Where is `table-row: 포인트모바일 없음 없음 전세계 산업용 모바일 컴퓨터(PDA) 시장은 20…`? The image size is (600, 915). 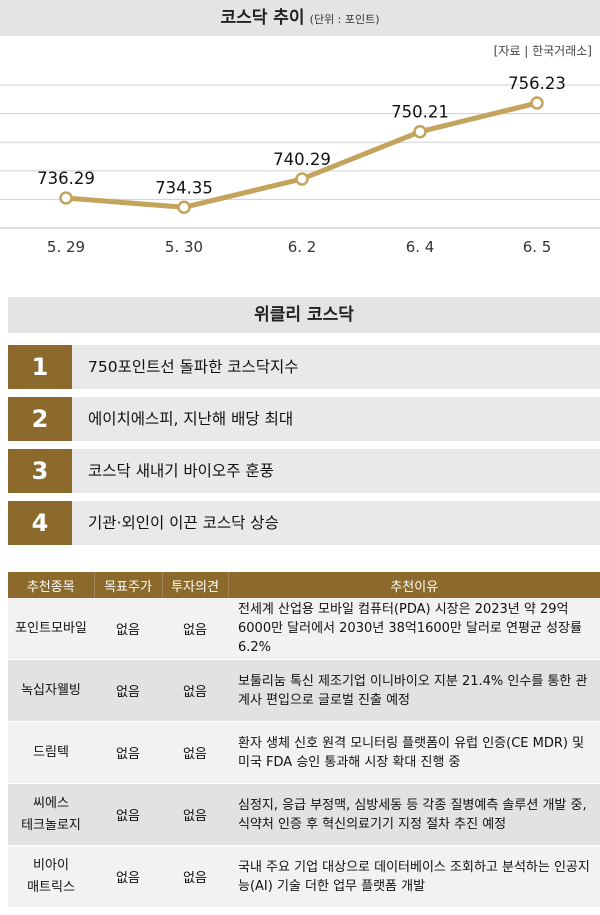 table-row: 포인트모바일 없음 없음 전세계 산업용 모바일 컴퓨터(PDA) 시장은 20… is located at coordinates (304, 629).